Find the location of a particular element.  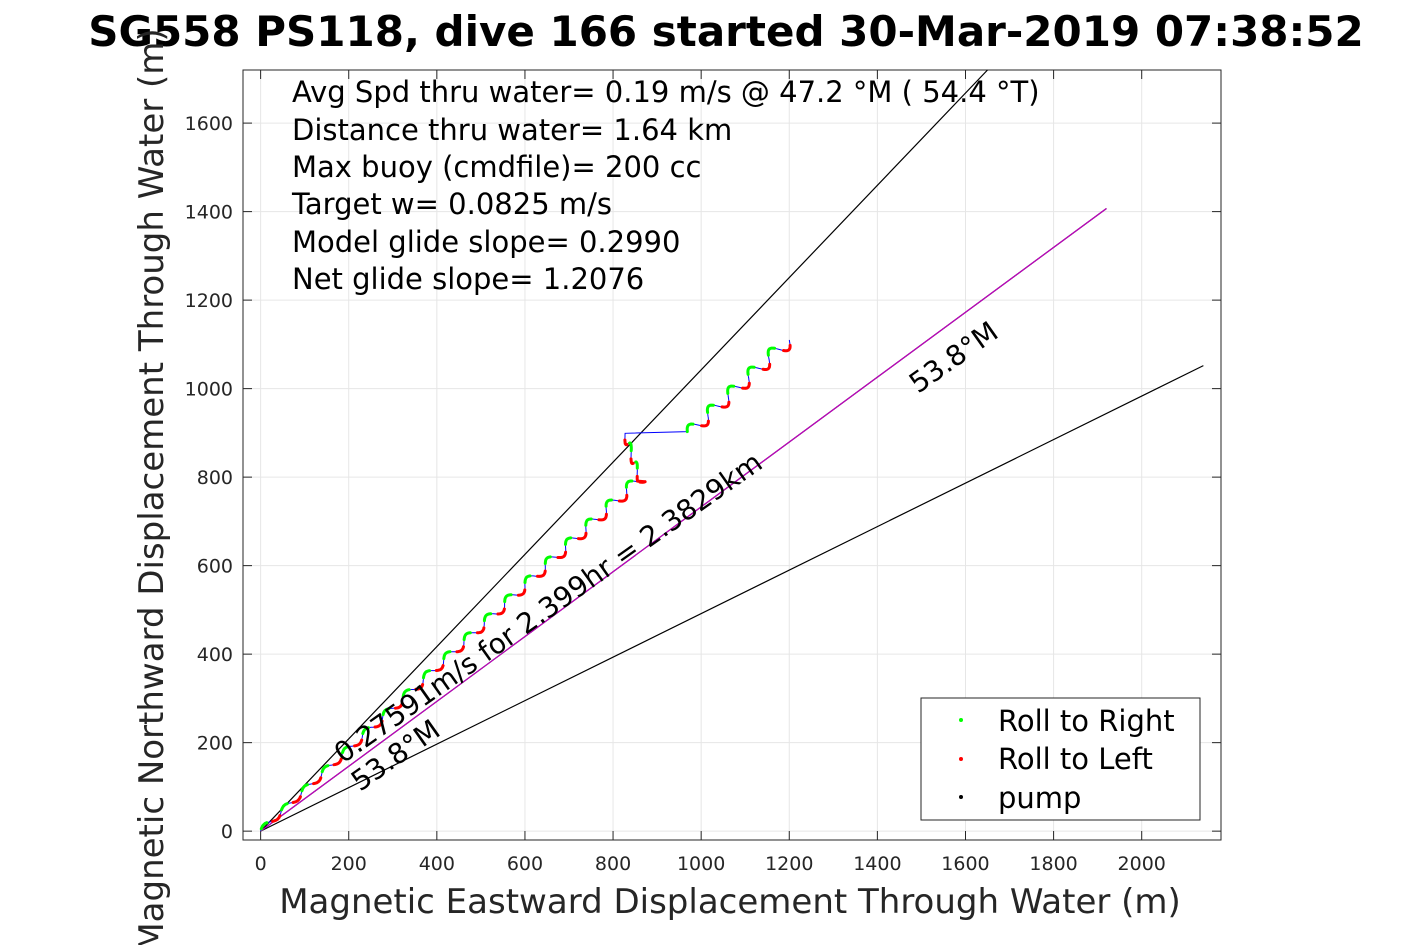

x-tick-label: 400 is located at coordinates (437, 864).